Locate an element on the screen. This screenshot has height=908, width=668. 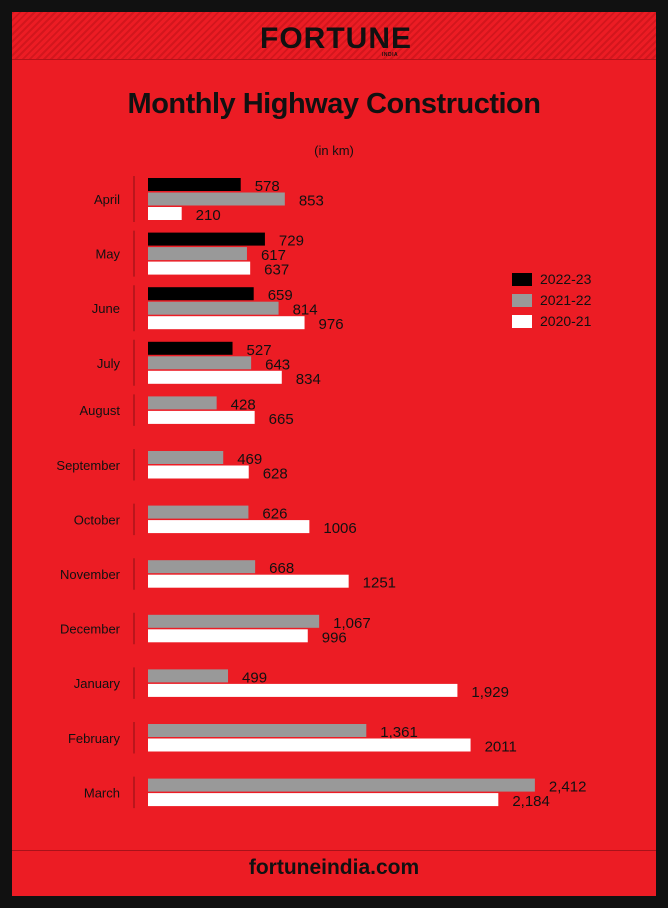
category-label: December is located at coordinates (90, 629).